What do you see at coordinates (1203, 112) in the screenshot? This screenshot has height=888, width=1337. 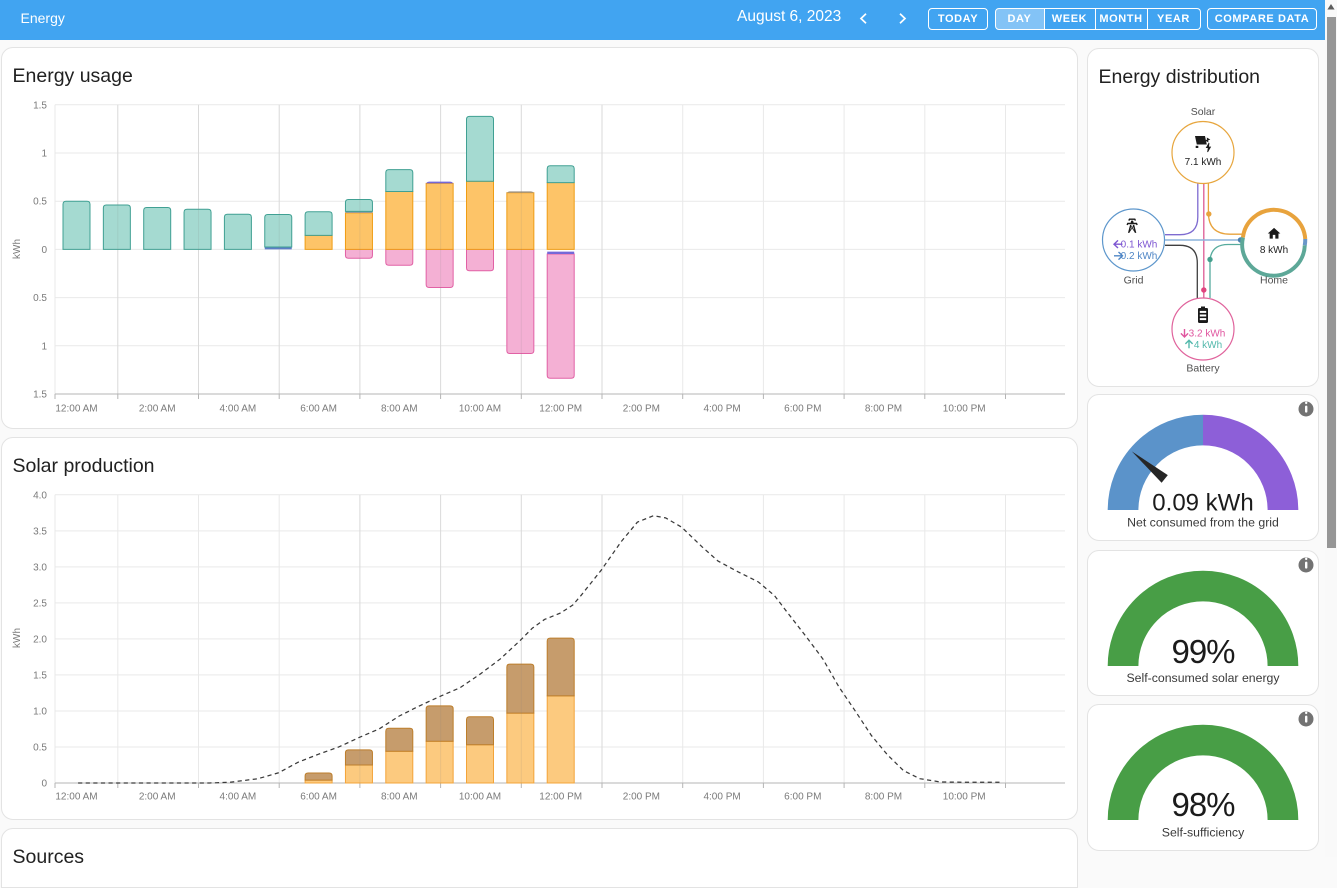 I see `svg-text: Solar` at bounding box center [1203, 112].